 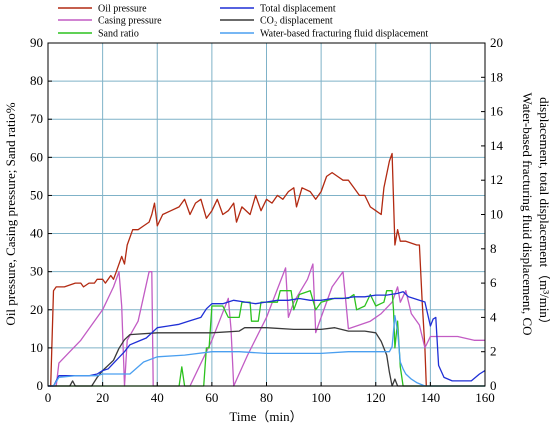 What do you see at coordinates (36, 347) in the screenshot?
I see `y-left-tick-label: 10` at bounding box center [36, 347].